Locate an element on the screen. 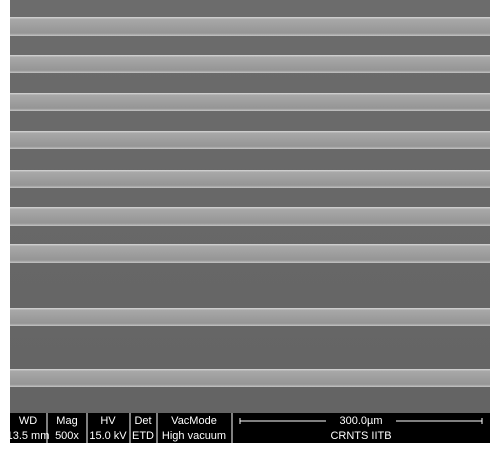 This screenshot has width=501, height=455. header: Det is located at coordinates (142, 421).